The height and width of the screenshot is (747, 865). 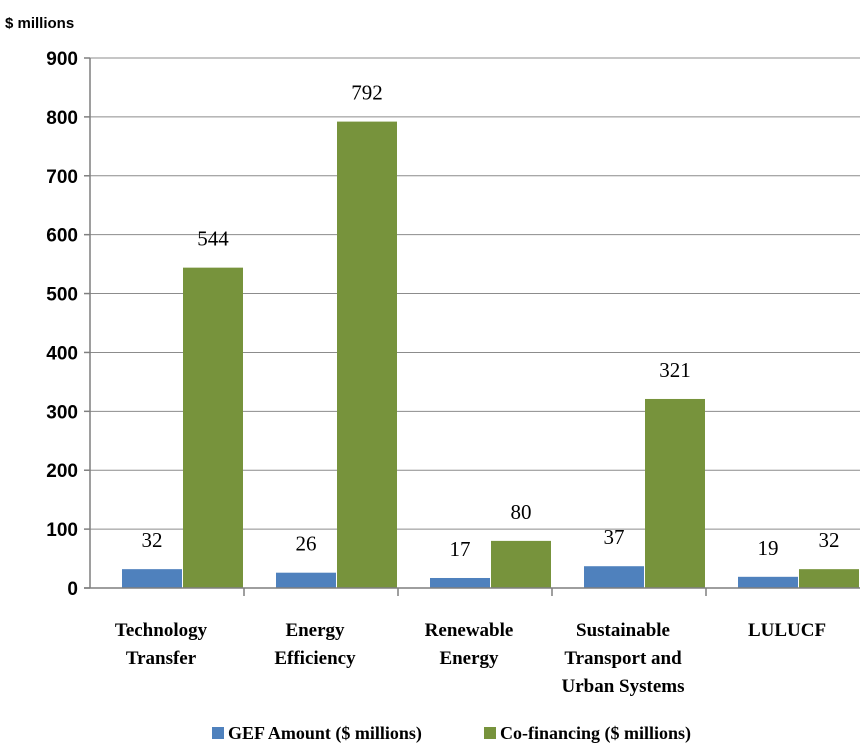 I want to click on x-tick-label: Renewable, so click(x=469, y=630).